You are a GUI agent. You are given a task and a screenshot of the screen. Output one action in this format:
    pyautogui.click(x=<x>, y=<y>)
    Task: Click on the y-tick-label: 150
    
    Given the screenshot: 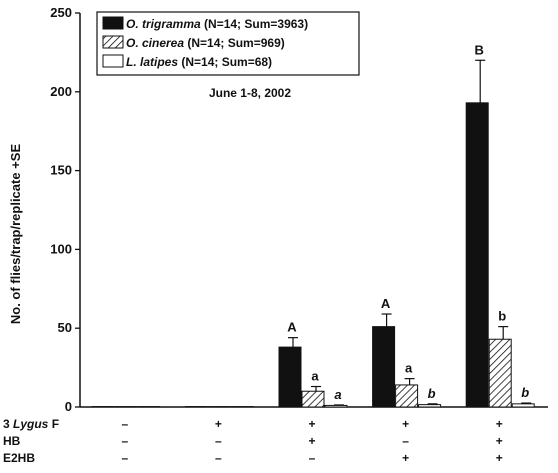 What is the action you would take?
    pyautogui.click(x=61, y=170)
    